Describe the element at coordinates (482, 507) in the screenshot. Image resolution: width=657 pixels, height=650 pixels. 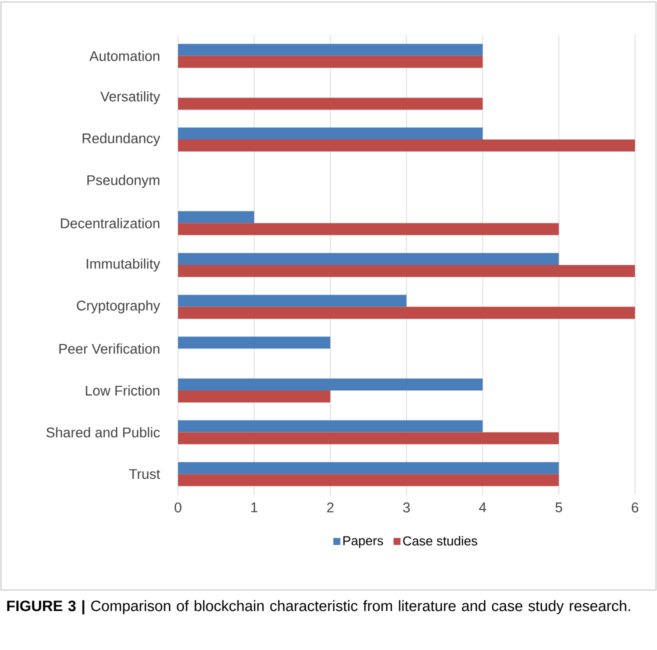
I see `x-tick-label: 4` at that location.